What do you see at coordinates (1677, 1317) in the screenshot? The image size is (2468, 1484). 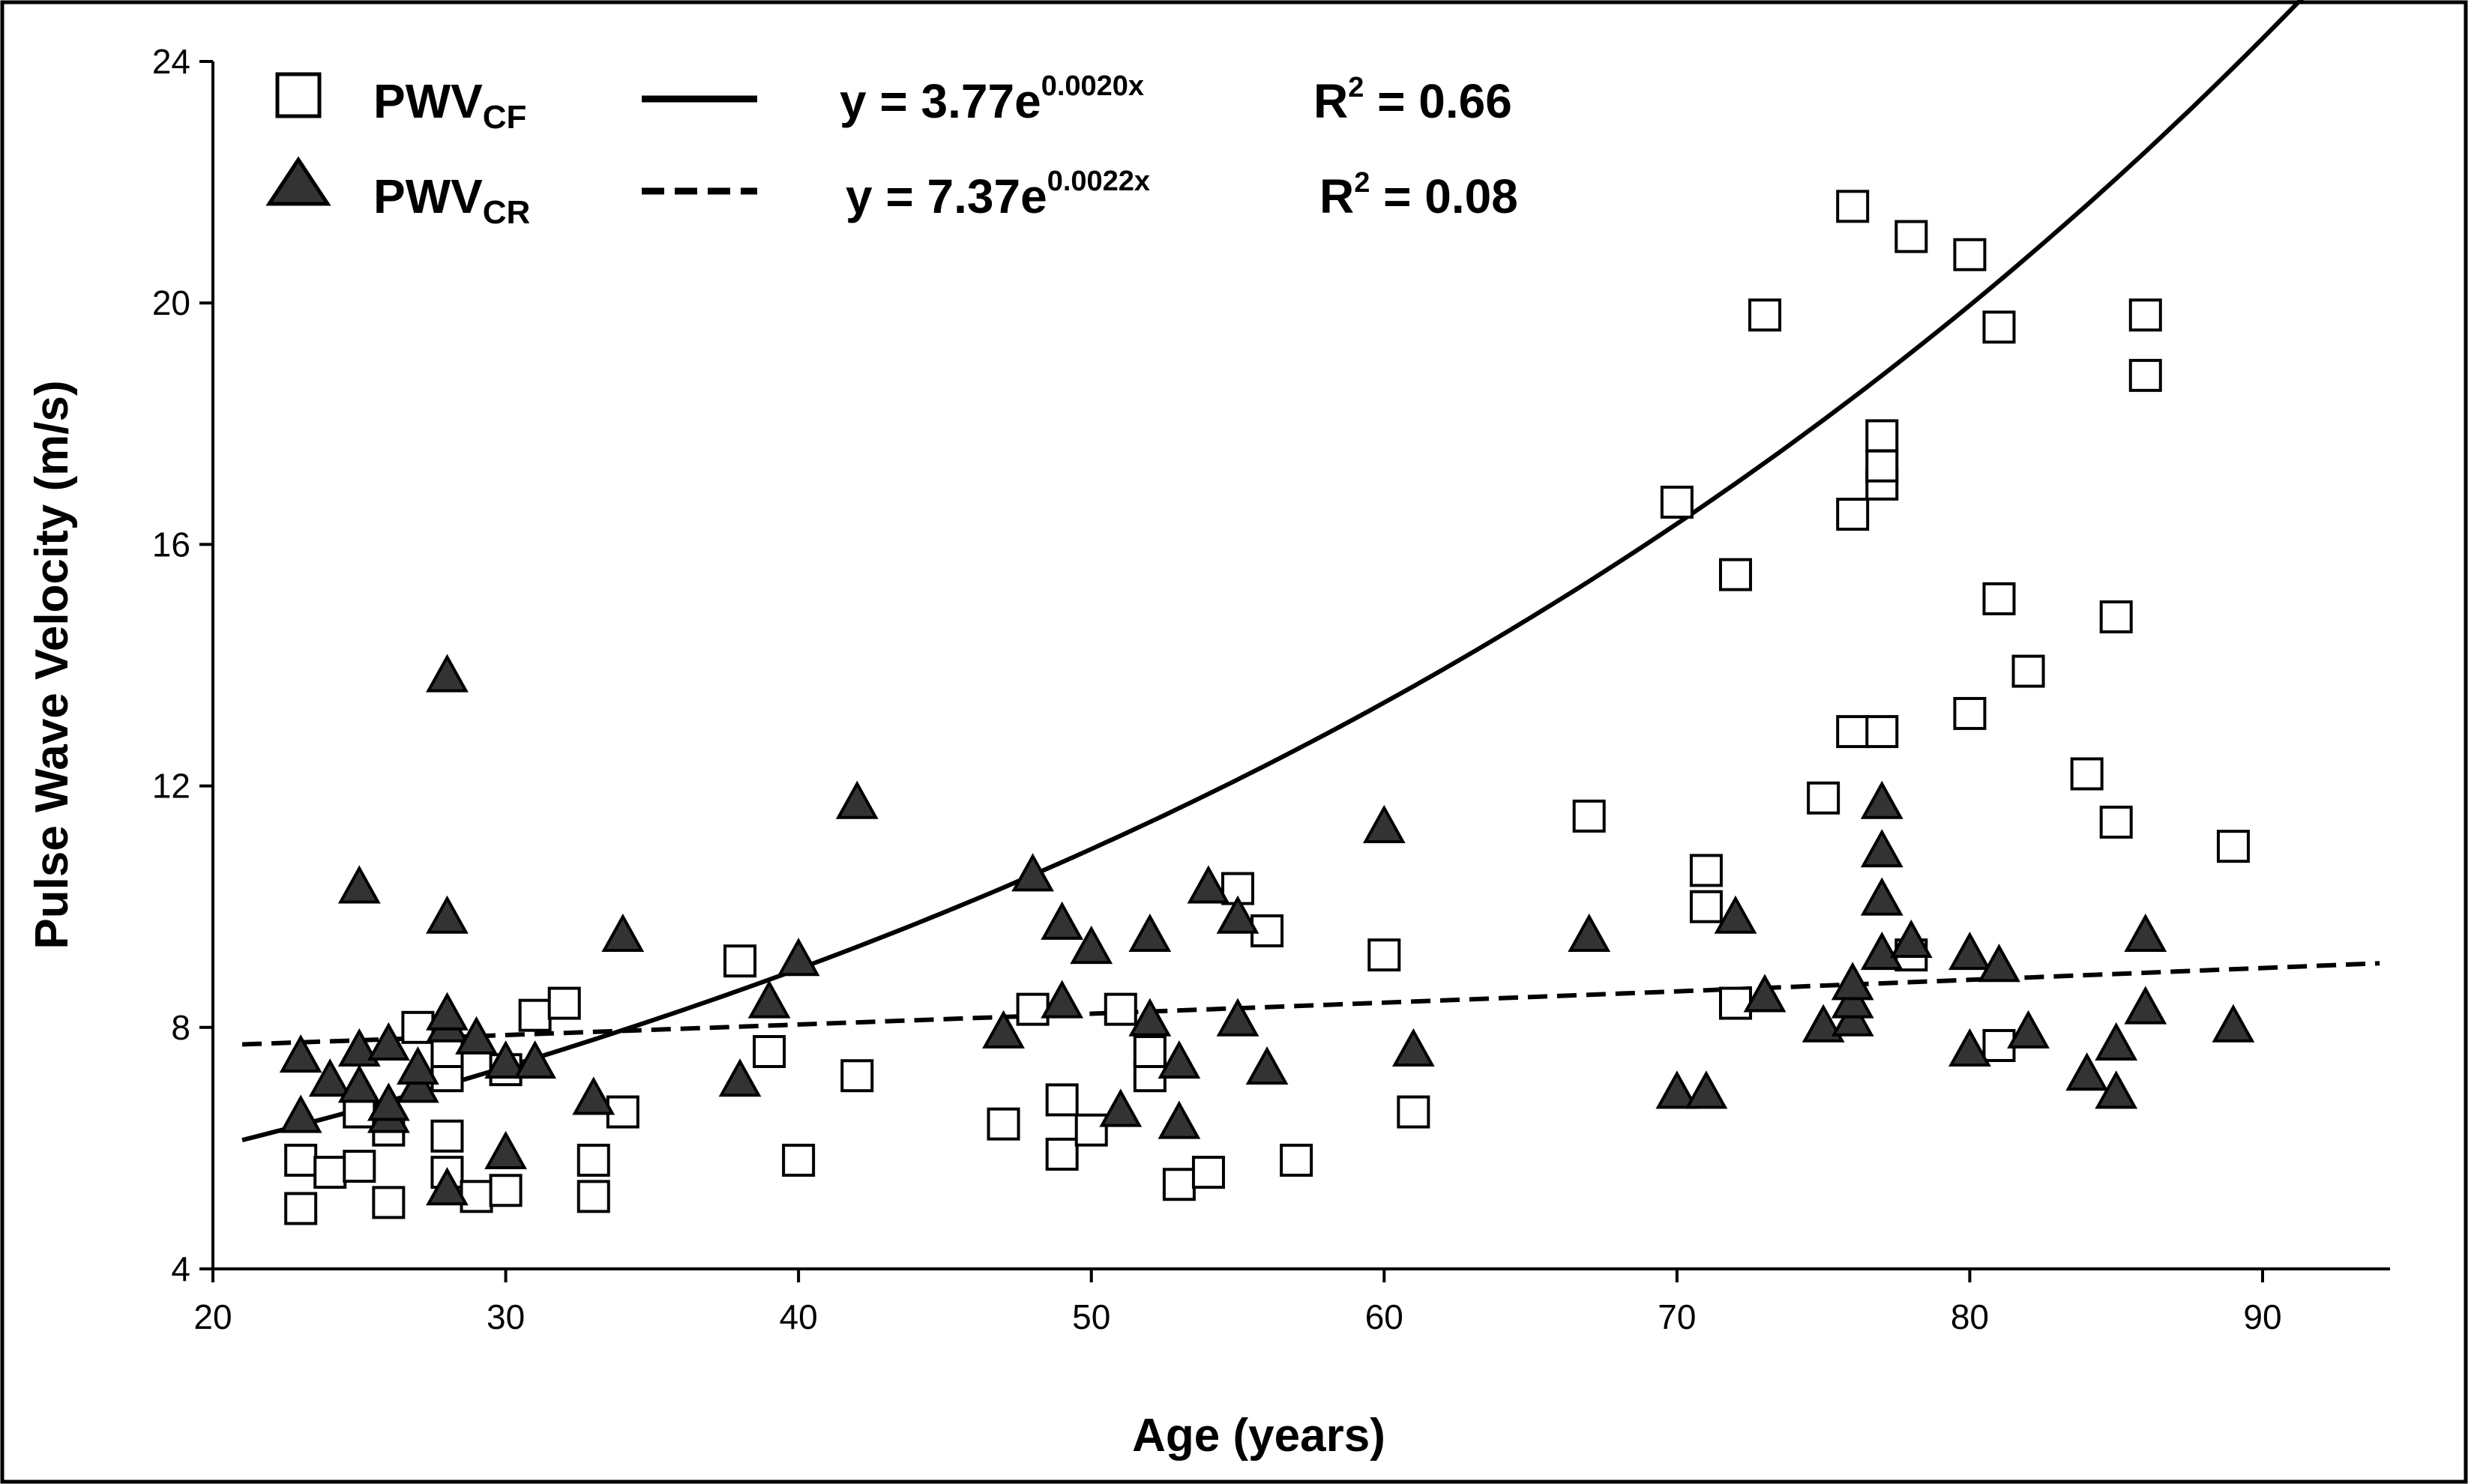 I see `x-tick-label: 70` at bounding box center [1677, 1317].